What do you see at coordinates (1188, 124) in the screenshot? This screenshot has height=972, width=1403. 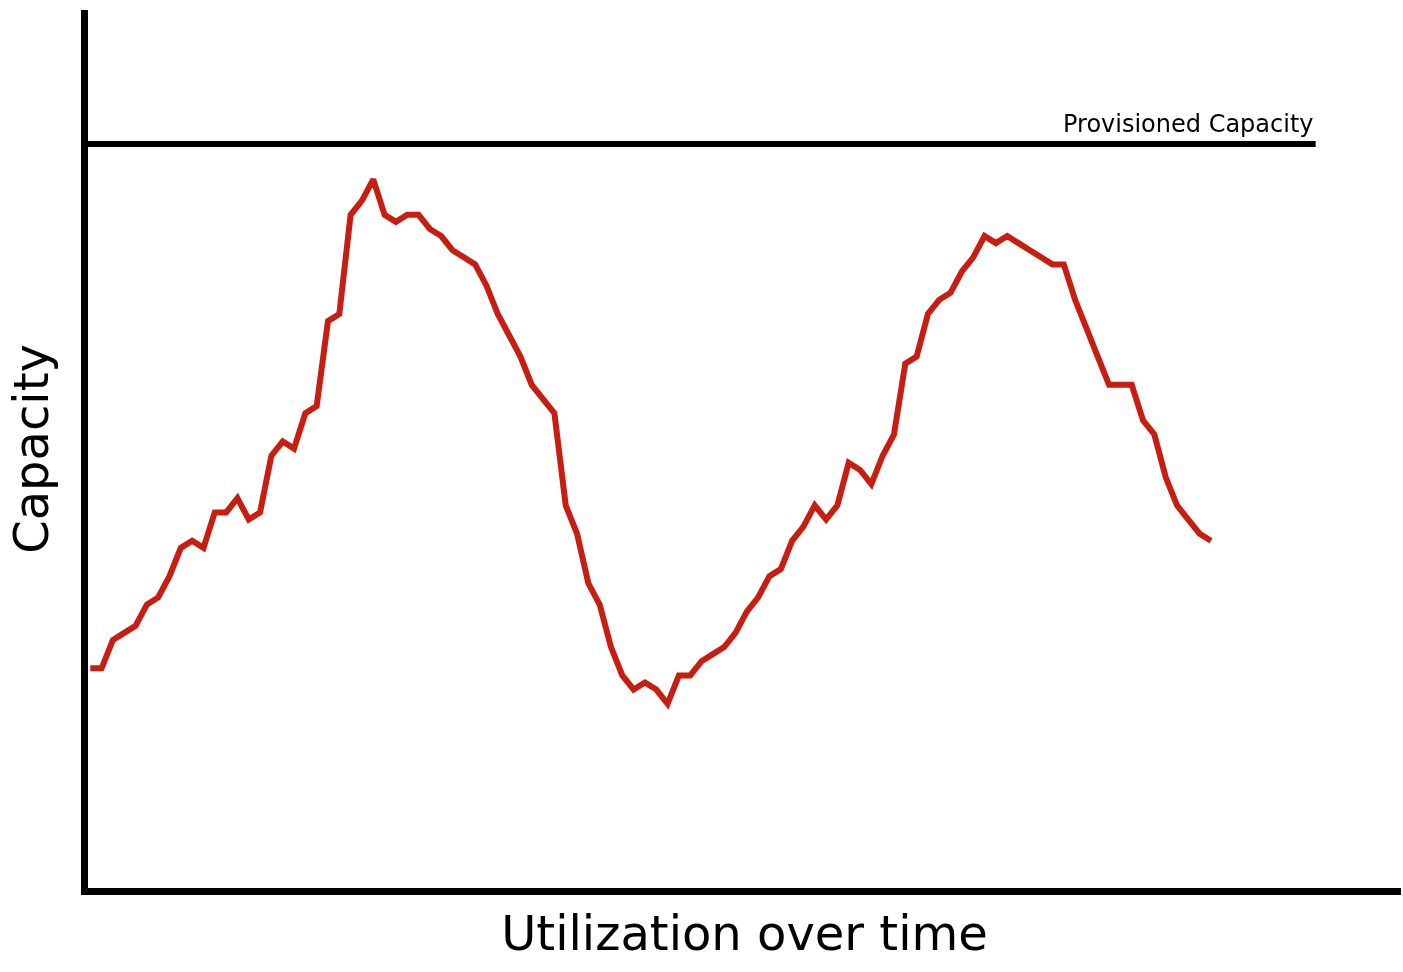 I see `ref-line-label: Provisioned Capacity` at bounding box center [1188, 124].